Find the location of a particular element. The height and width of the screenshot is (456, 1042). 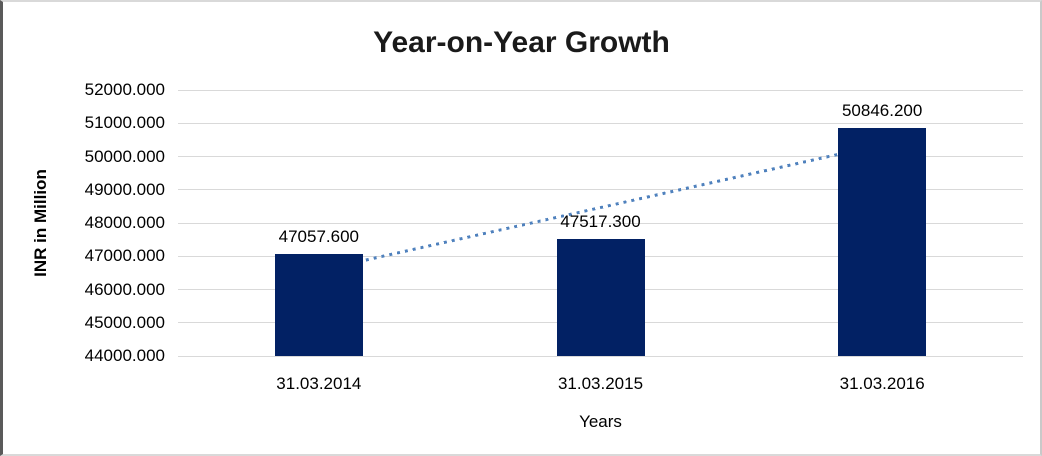

y-tick-label: 47000.000 is located at coordinates (124, 256).